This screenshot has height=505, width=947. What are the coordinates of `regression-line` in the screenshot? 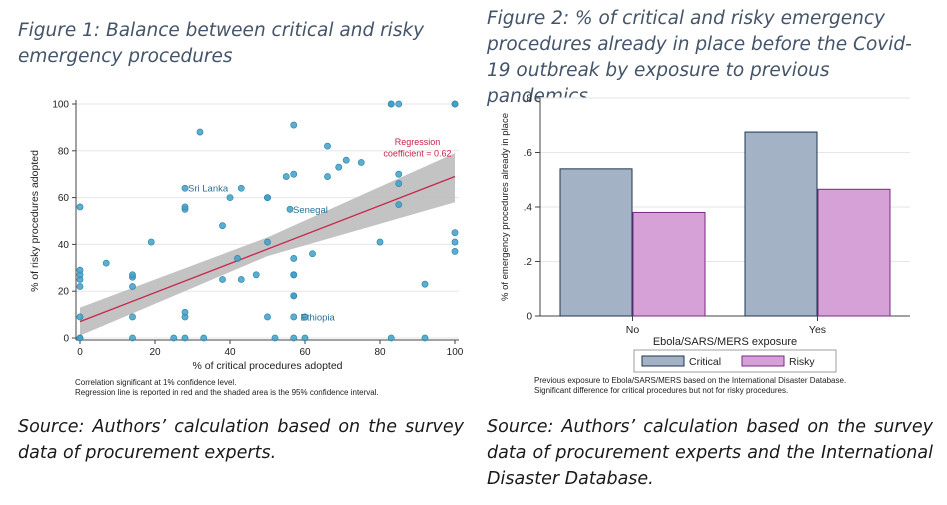 It's located at (267, 249).